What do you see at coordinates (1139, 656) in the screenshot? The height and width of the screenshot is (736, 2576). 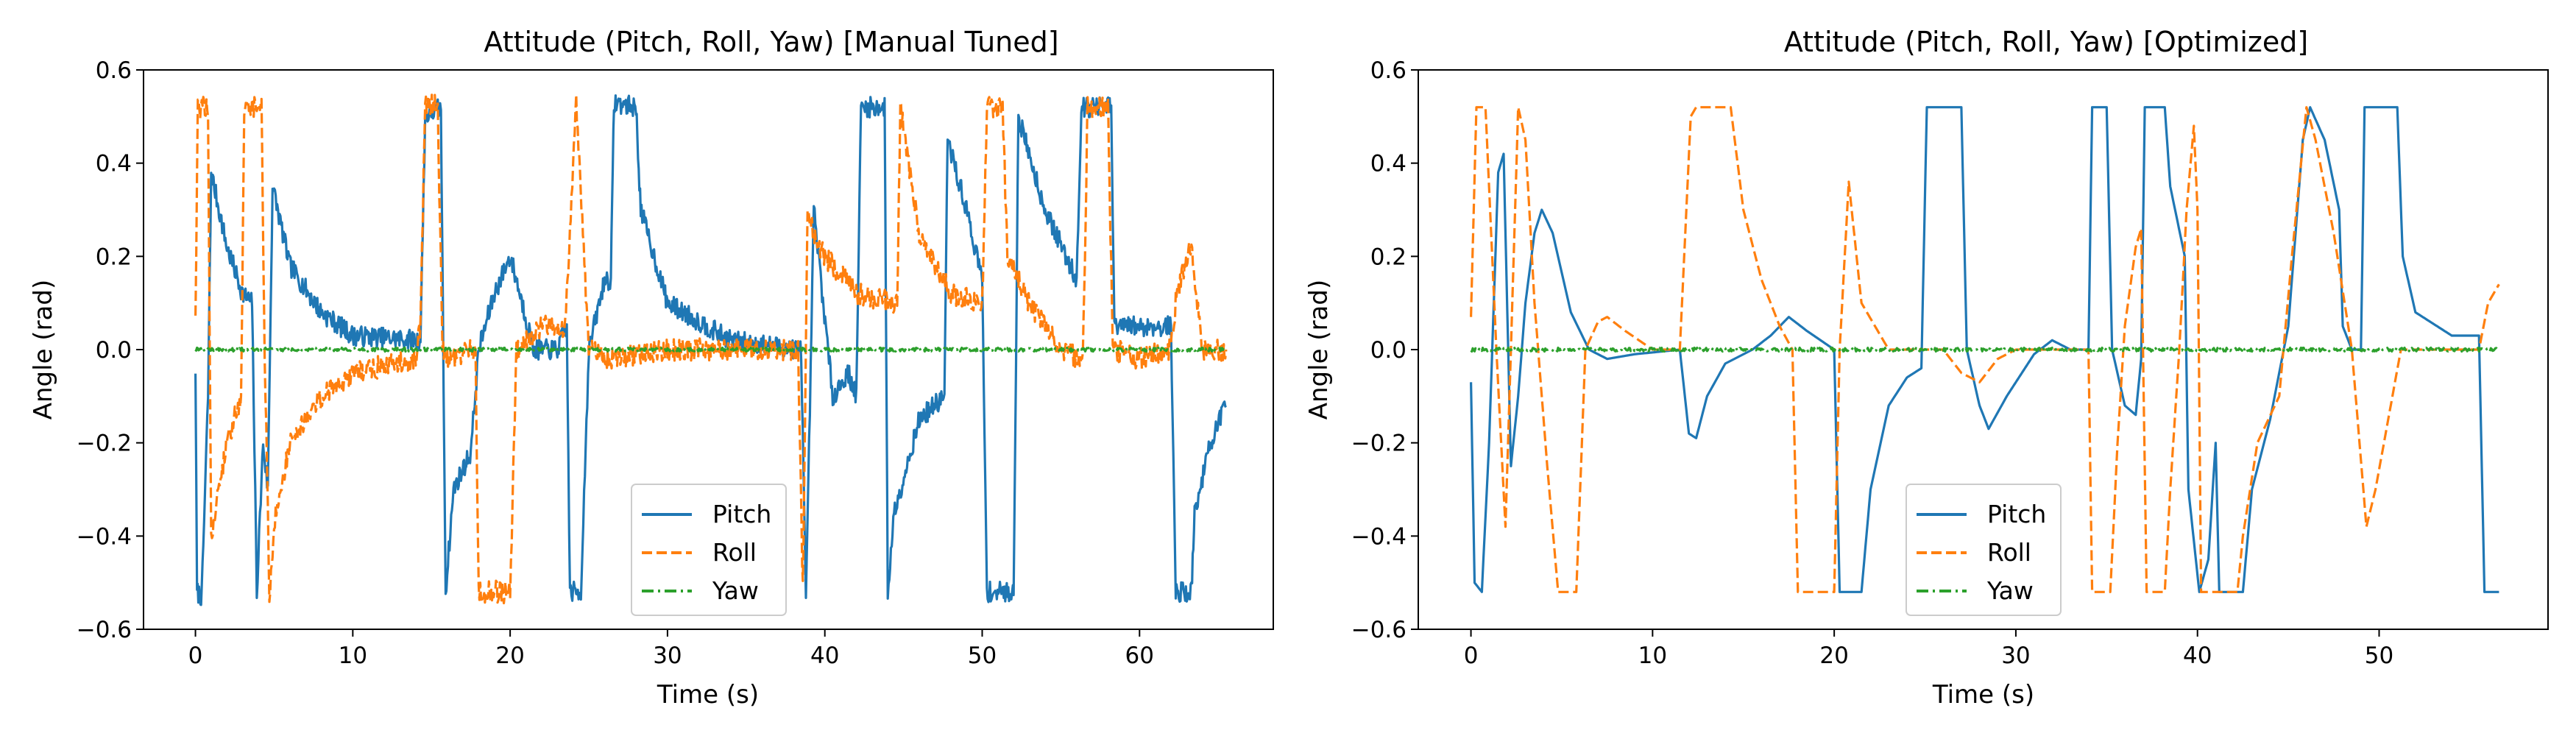 I see `x-tick-label: 60` at bounding box center [1139, 656].